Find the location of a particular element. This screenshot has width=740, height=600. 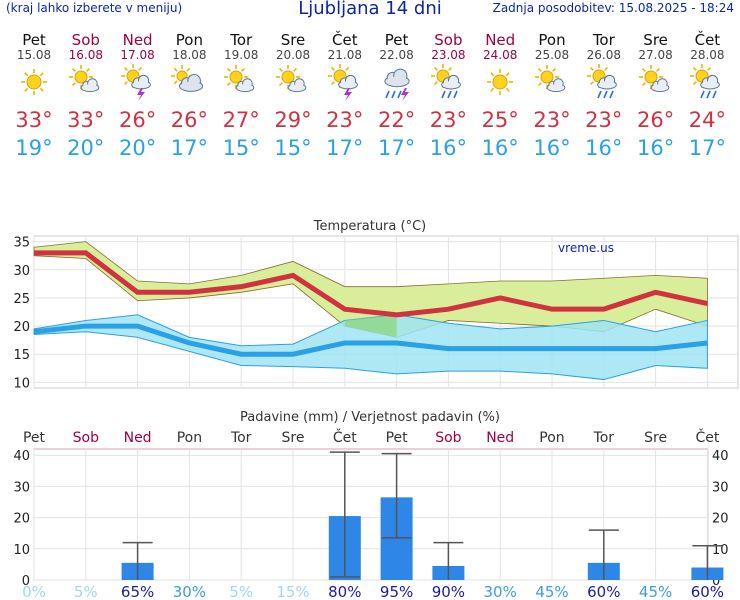

day-column: Tor 26.08 23° 16° is located at coordinates (604, 97).